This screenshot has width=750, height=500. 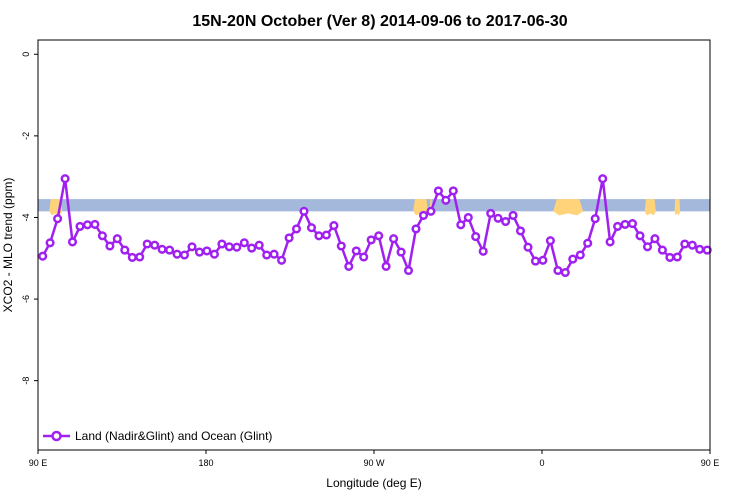 I want to click on legend-label: Land (Nadir&Glint) and Ocean (Glint), so click(x=173, y=436).